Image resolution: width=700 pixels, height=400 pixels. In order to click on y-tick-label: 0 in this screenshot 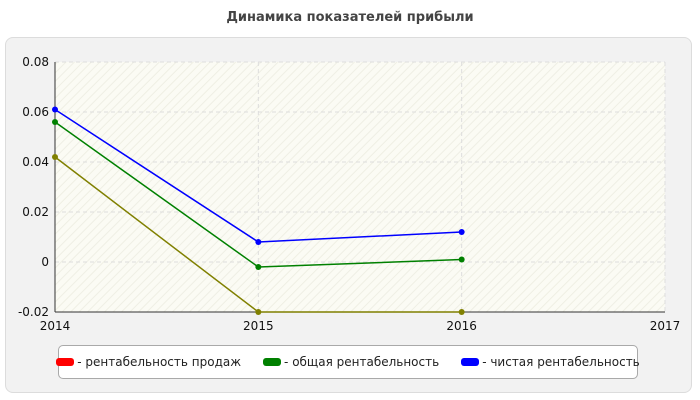, I will do `click(45, 262)`.